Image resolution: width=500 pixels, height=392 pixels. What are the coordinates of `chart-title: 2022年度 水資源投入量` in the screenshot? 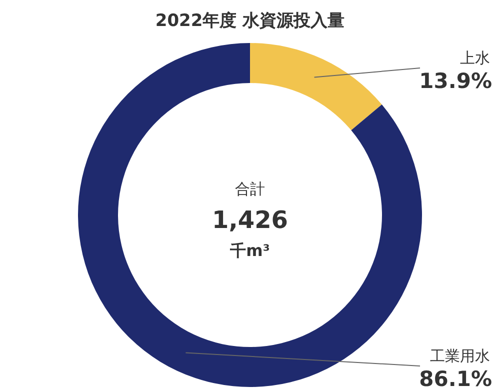 It's located at (250, 21).